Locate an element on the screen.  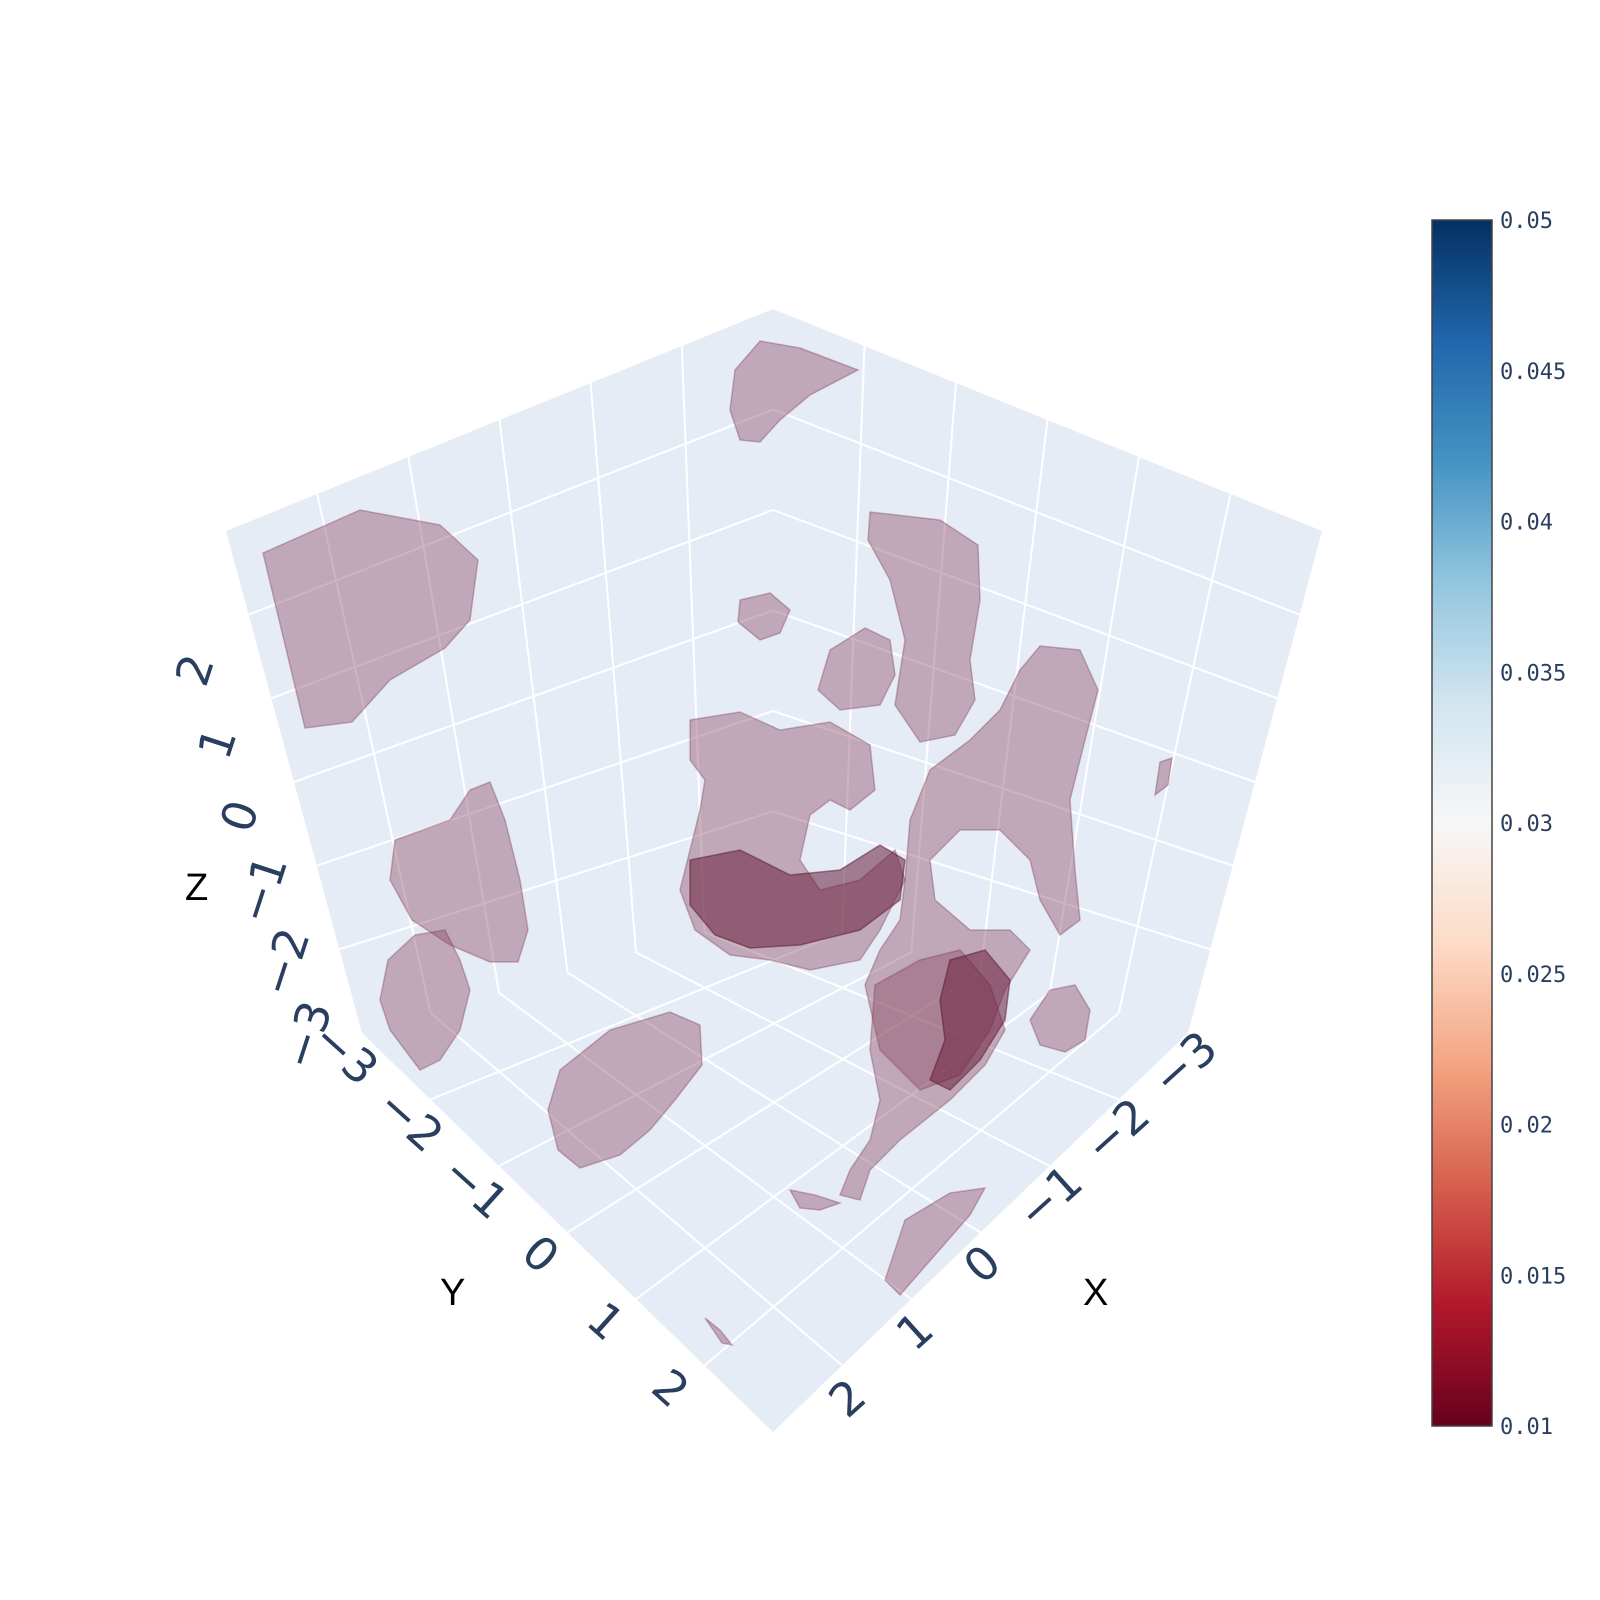
colorbar-tick-label: 0.015 is located at coordinates (1533, 1276).